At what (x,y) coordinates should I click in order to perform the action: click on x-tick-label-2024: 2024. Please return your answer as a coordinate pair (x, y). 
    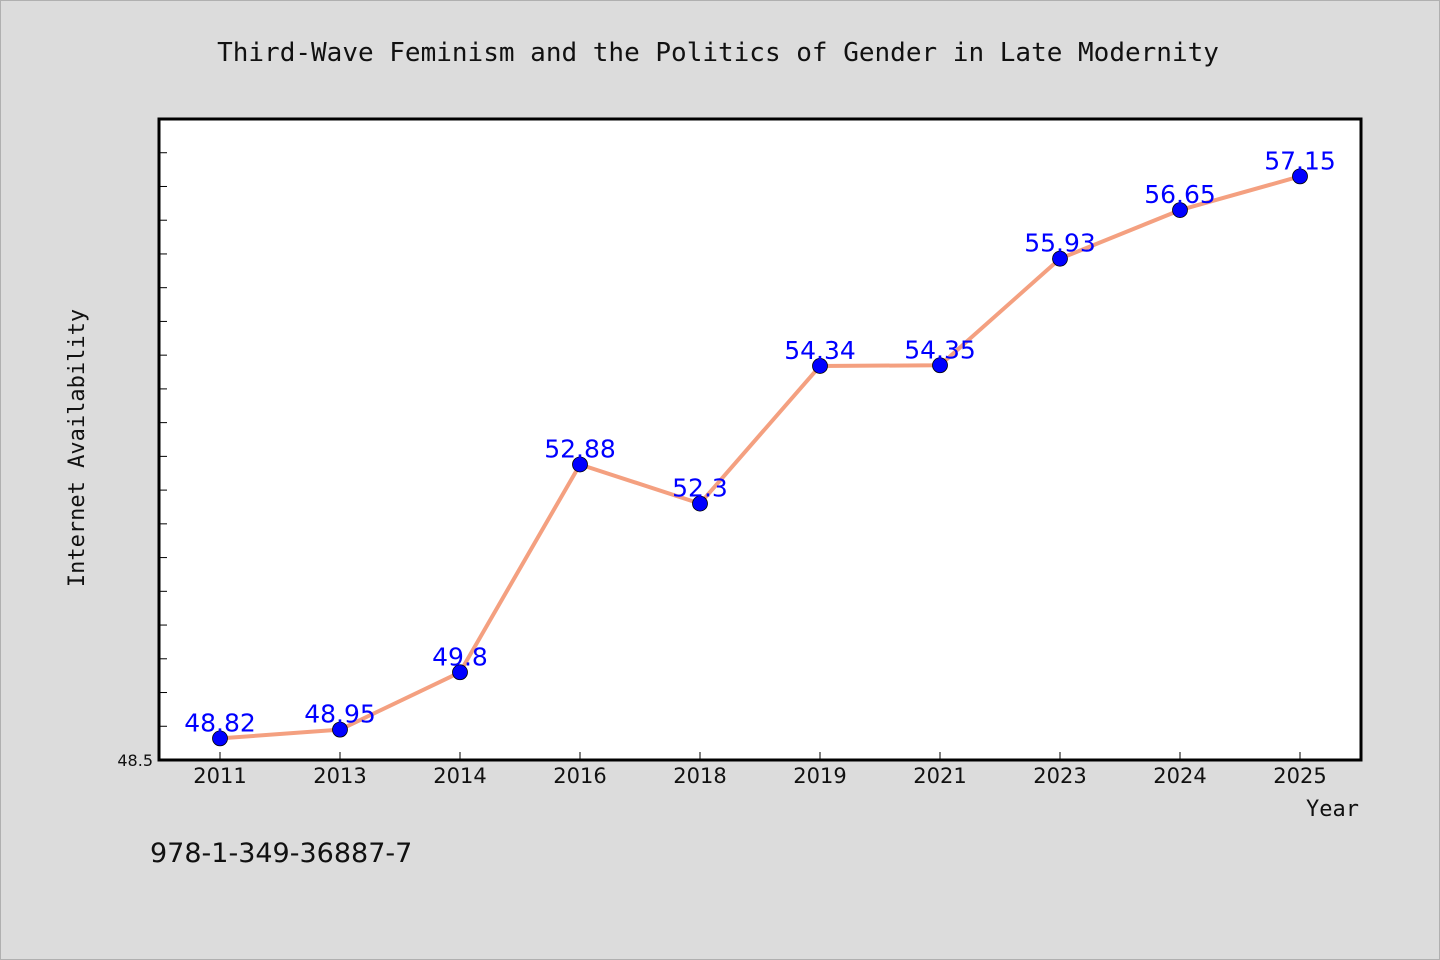
    Looking at the image, I should click on (1179, 776).